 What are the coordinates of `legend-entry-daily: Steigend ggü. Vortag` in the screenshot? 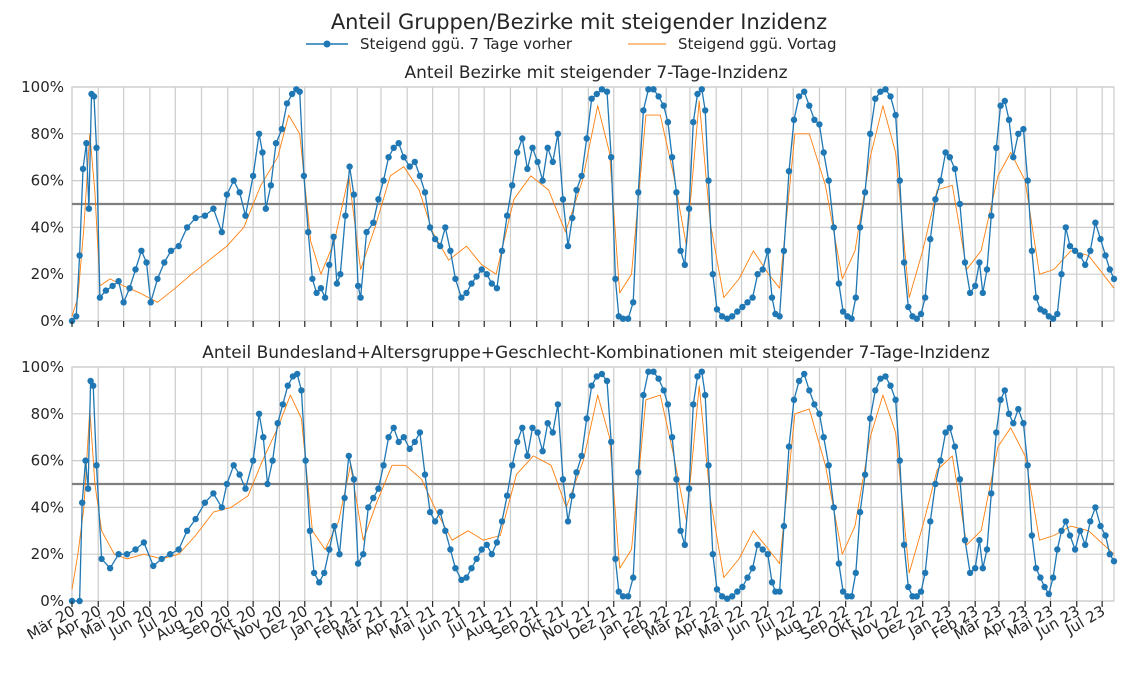 It's located at (732, 44).